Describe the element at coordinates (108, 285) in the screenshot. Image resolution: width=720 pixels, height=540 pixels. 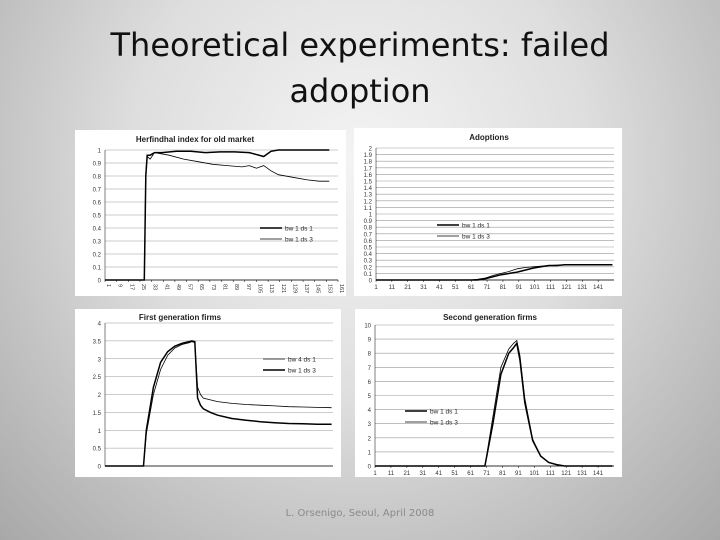
I see `x-tick-label: 1` at that location.